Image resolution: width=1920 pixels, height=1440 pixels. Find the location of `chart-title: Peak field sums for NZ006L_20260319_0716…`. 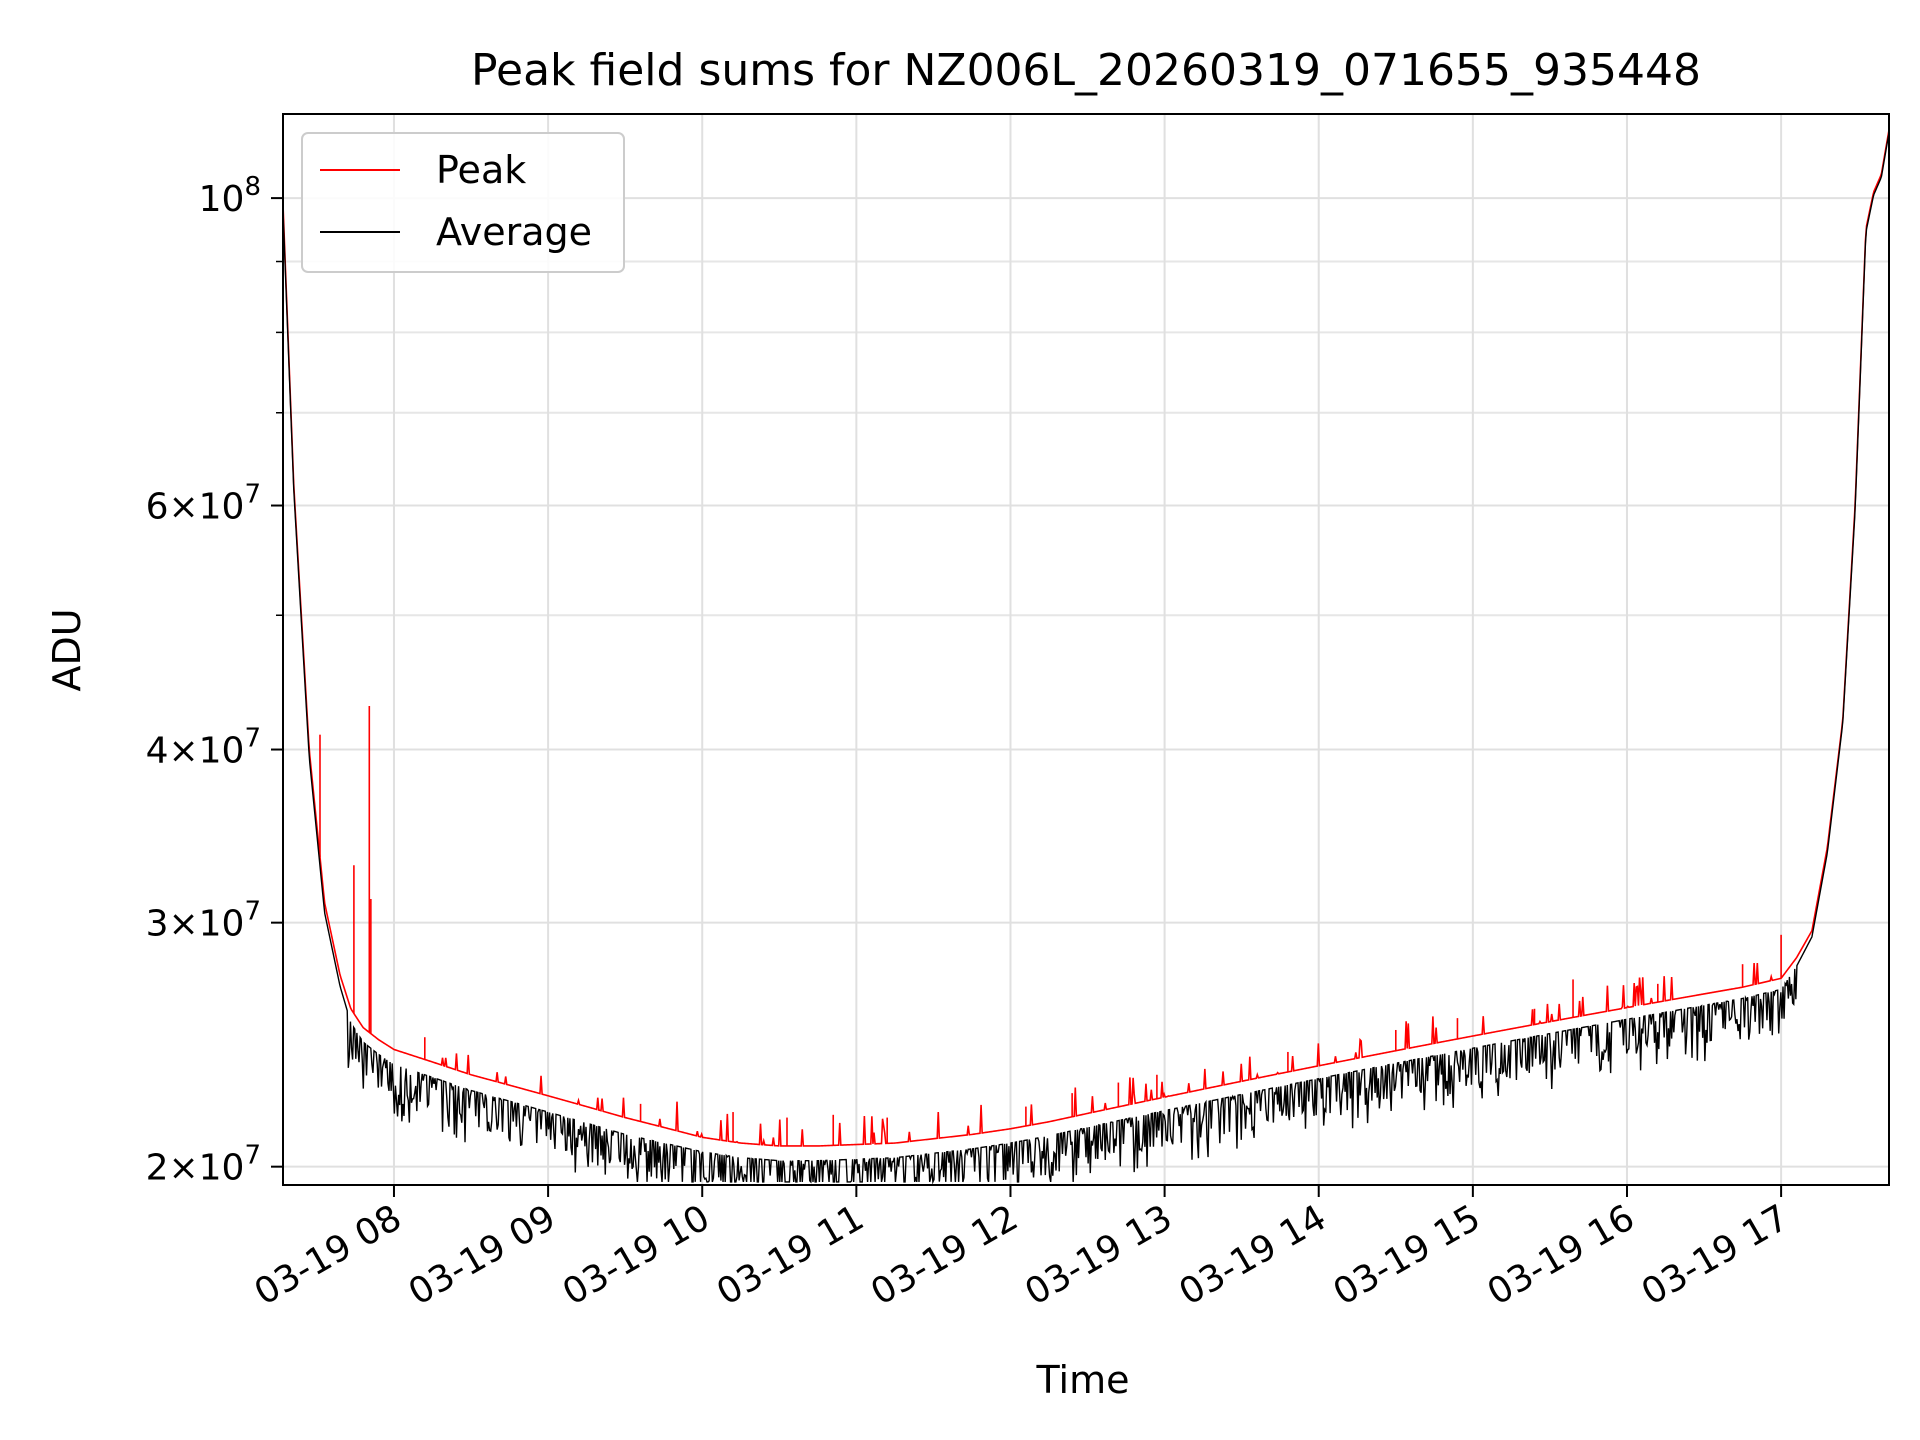

chart-title: Peak field sums for NZ006L_20260319_0716… is located at coordinates (1086, 70).